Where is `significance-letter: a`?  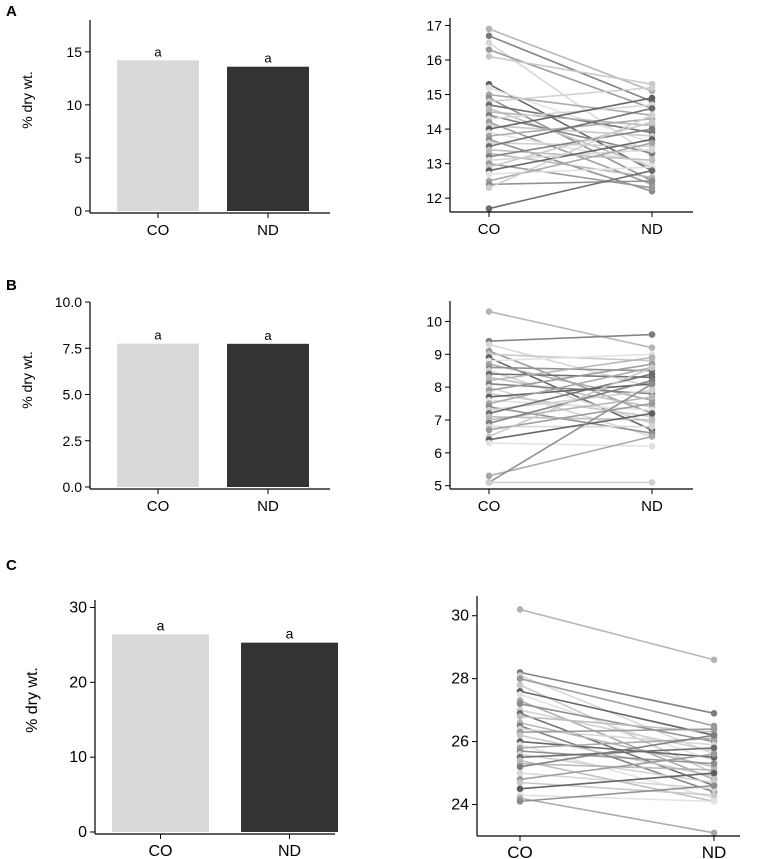
significance-letter: a is located at coordinates (268, 58).